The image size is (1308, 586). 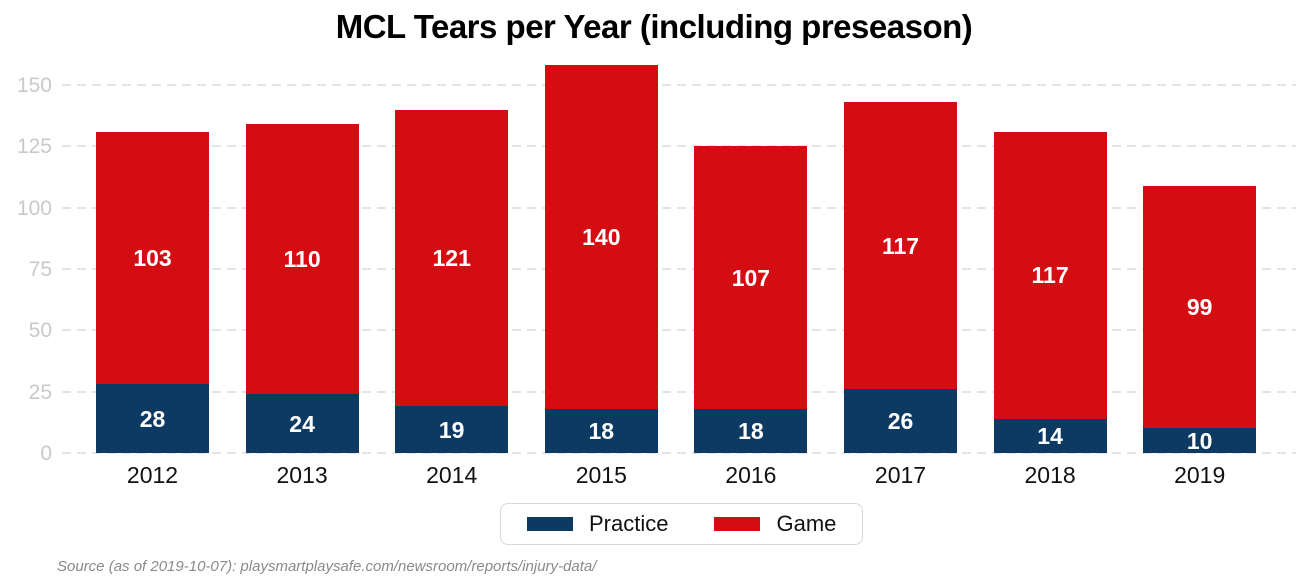 I want to click on bar-value-game-2018: 117, so click(x=1050, y=275).